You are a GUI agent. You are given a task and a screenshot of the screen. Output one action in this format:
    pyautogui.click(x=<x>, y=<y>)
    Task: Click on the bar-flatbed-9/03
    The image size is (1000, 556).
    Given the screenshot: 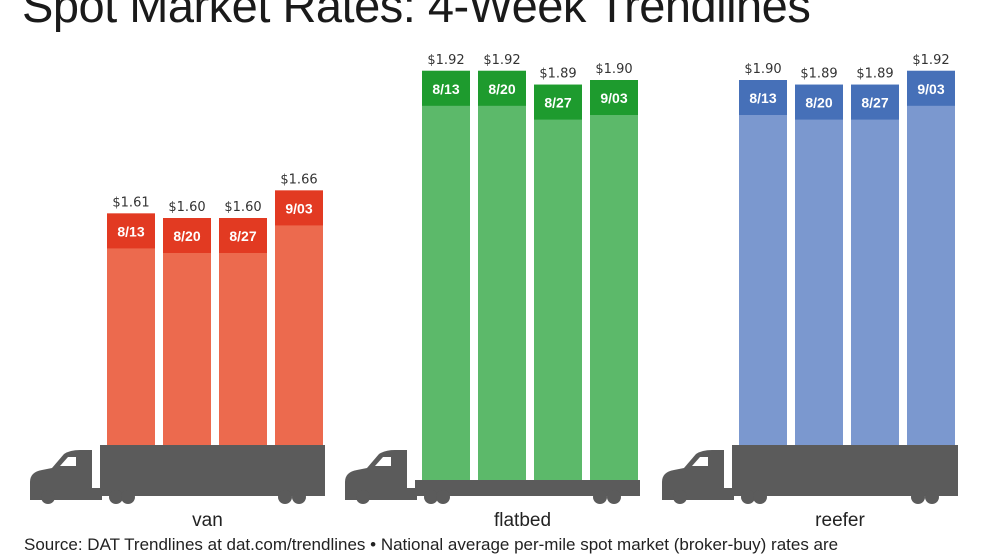 What is the action you would take?
    pyautogui.click(x=614, y=280)
    